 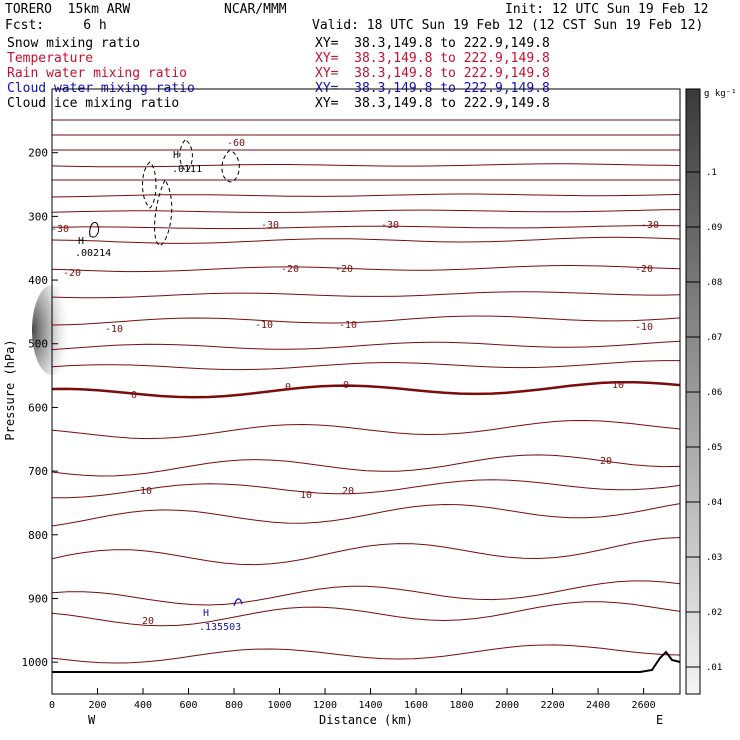 What do you see at coordinates (38, 216) in the screenshot?
I see `y-tick-label: 300` at bounding box center [38, 216].